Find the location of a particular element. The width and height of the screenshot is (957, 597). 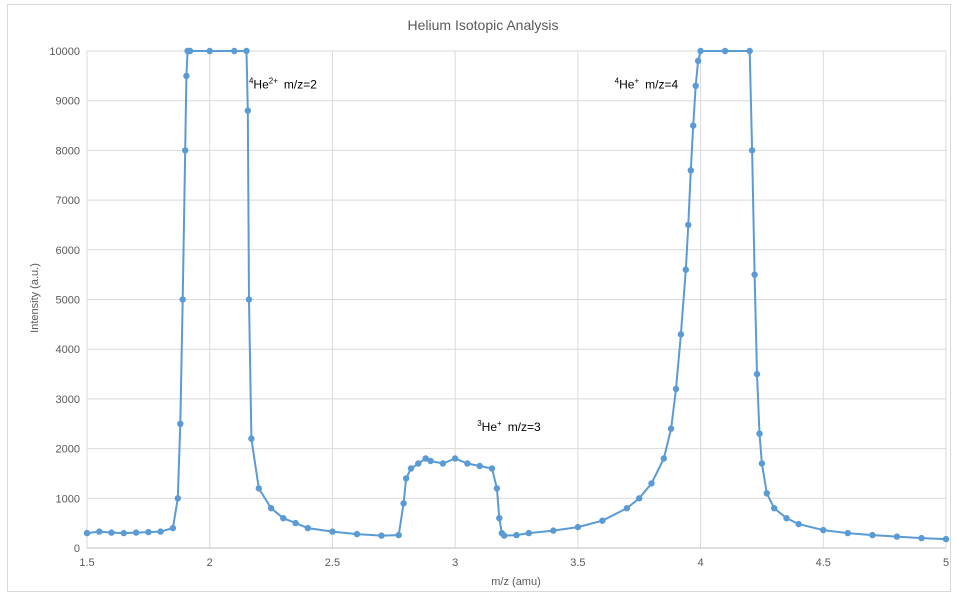

annotation-mass-number: 3 is located at coordinates (479, 423).